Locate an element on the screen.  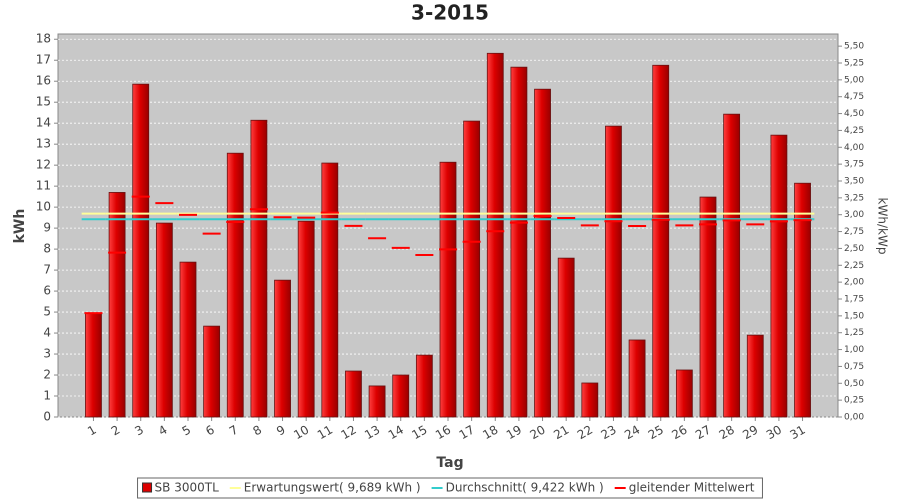
y2-tick-label: 4,50 is located at coordinates (854, 114).